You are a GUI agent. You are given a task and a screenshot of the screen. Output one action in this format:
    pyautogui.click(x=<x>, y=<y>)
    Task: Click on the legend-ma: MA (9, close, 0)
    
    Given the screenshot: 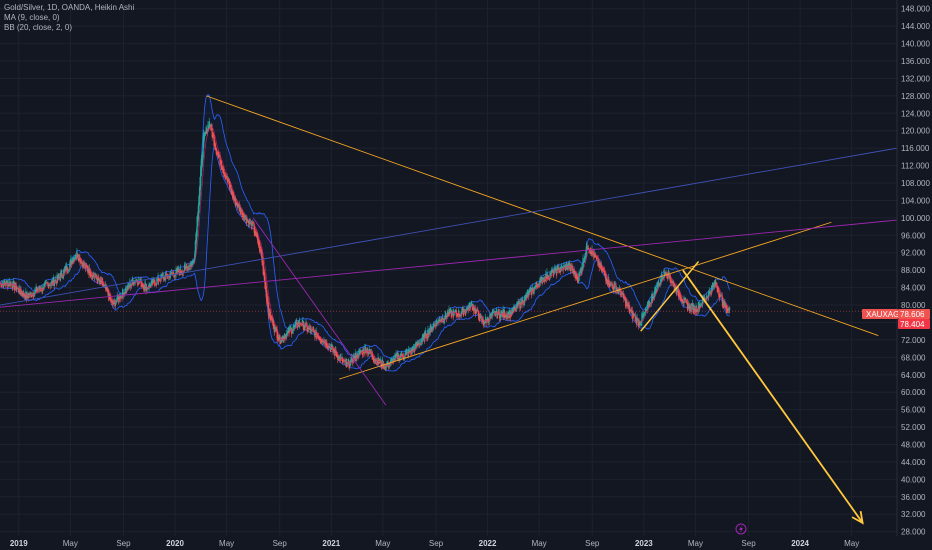 What is the action you would take?
    pyautogui.click(x=32, y=17)
    